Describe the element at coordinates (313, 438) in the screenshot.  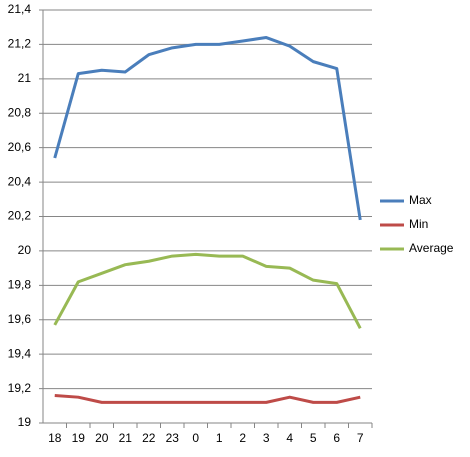
I see `x-tick-label: 5` at that location.